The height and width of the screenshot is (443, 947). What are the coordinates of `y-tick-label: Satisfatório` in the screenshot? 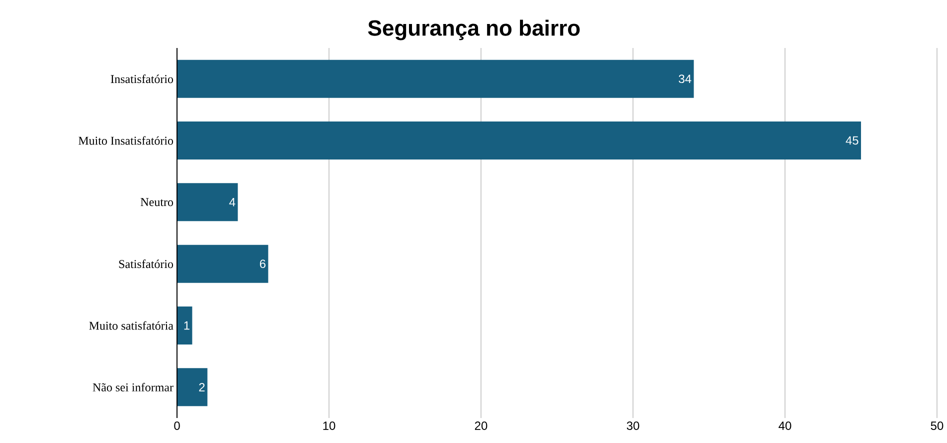 It's located at (146, 264).